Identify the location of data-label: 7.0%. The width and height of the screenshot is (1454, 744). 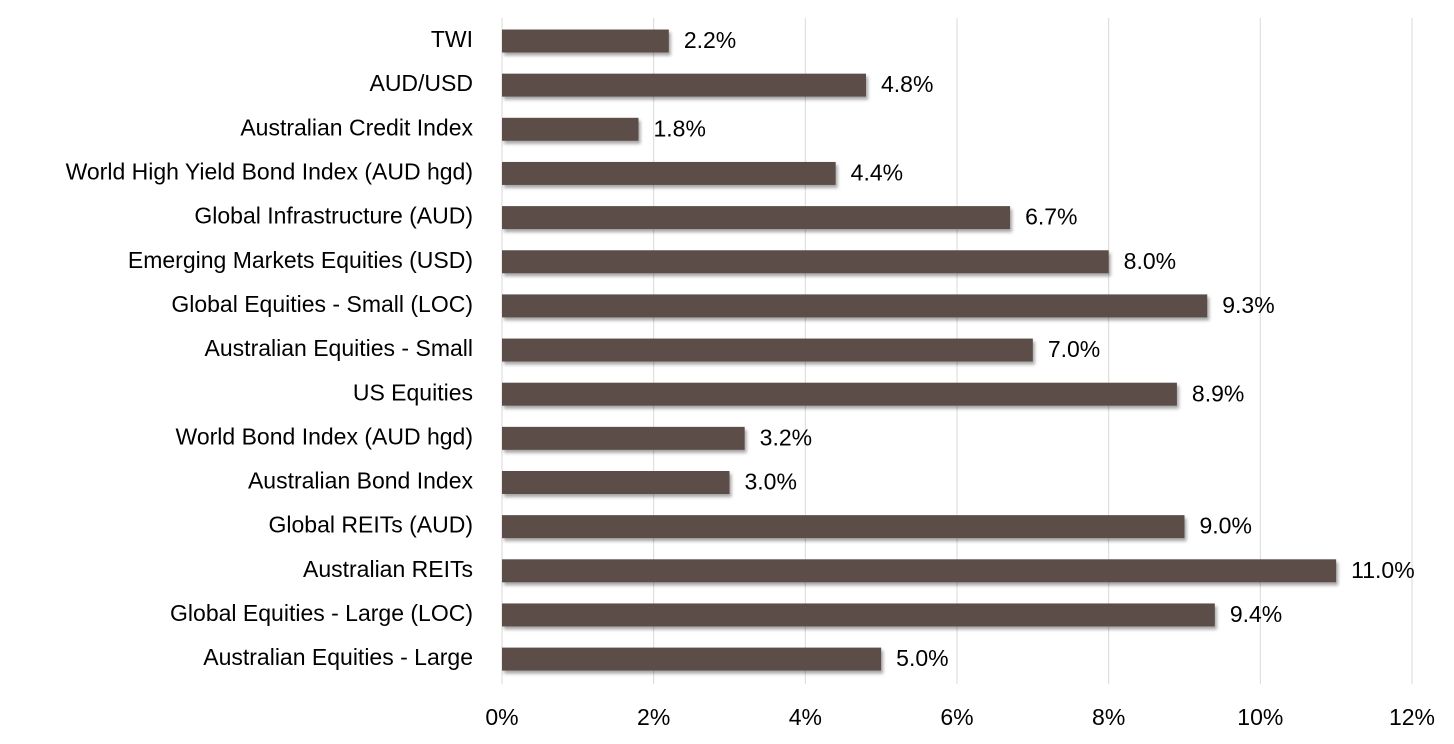
(1074, 349).